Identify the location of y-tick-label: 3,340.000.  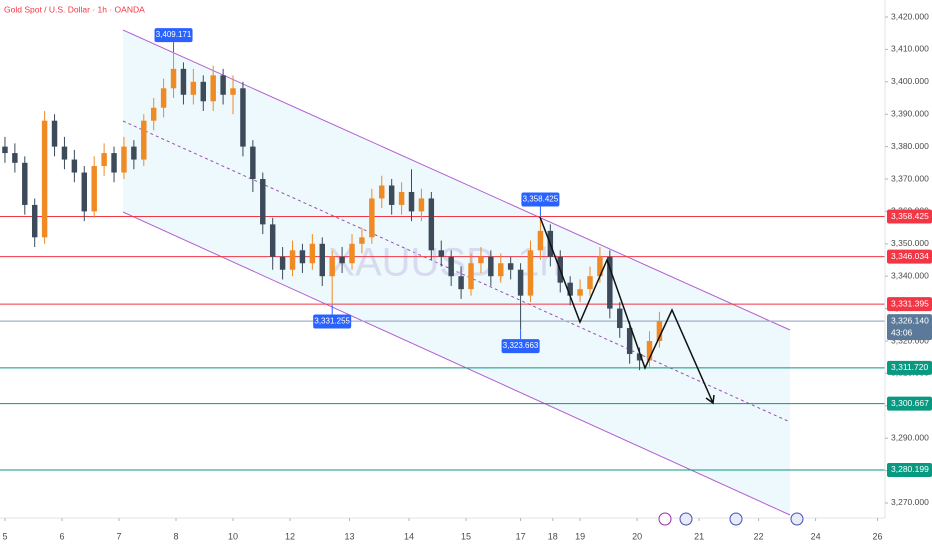
(910, 275).